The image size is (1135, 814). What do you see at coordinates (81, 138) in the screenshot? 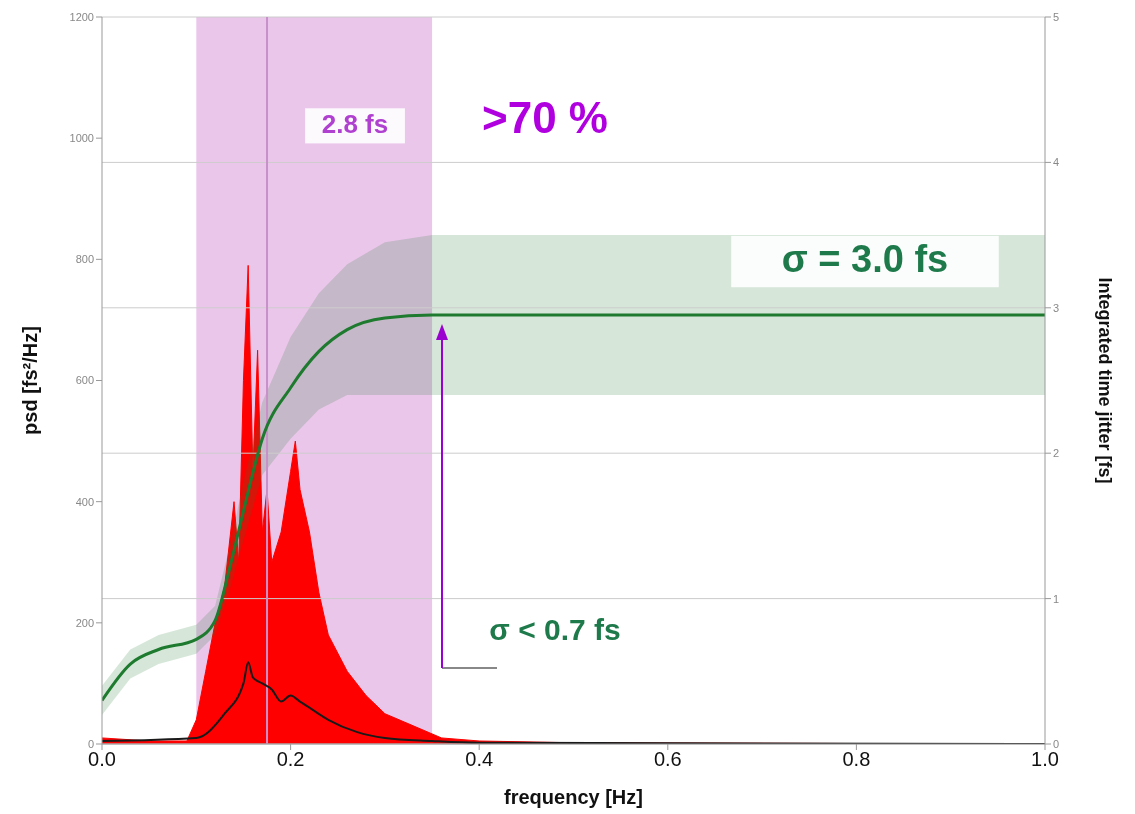
I see `y-tick-label: 1000` at bounding box center [81, 138].